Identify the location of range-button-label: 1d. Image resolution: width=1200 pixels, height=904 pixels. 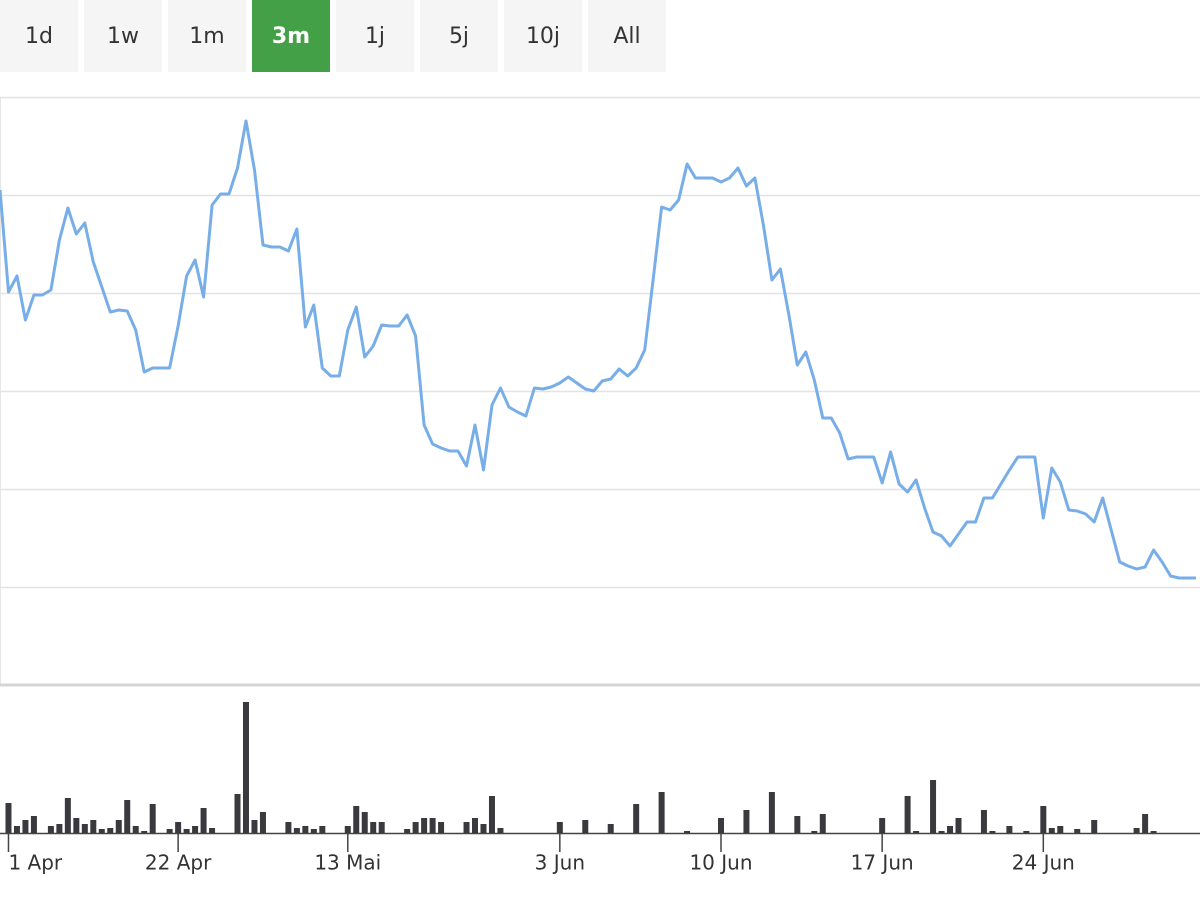
(39, 36).